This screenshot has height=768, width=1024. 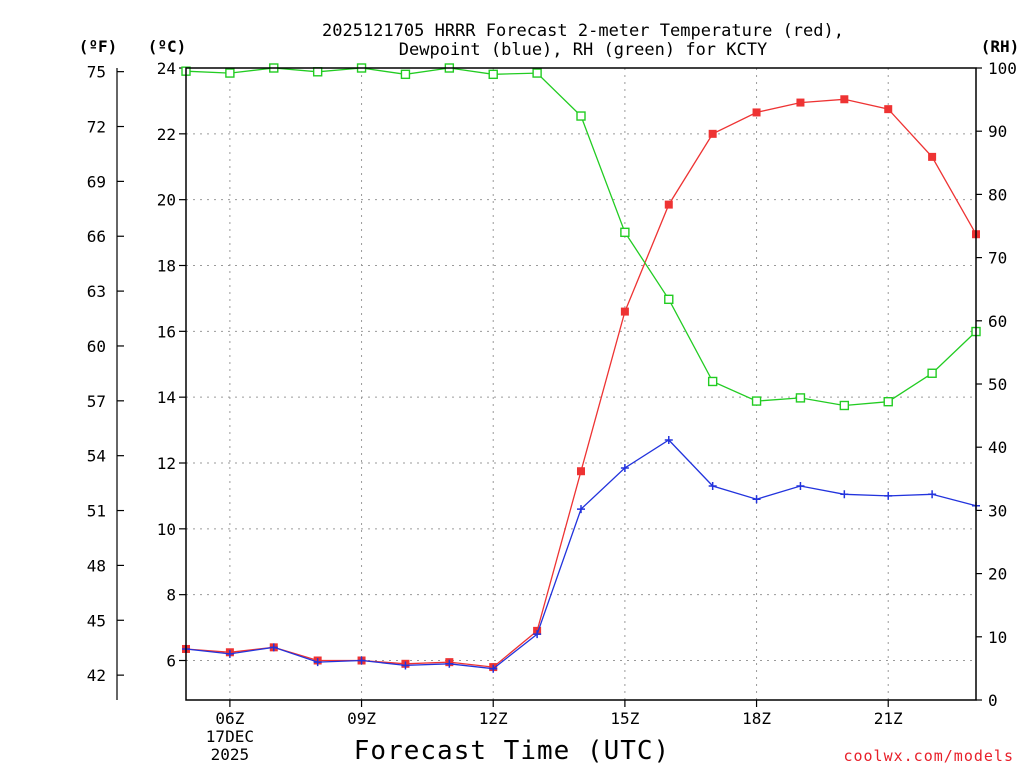 What do you see at coordinates (96, 236) in the screenshot?
I see `fahrenheit-tick-label: 66` at bounding box center [96, 236].